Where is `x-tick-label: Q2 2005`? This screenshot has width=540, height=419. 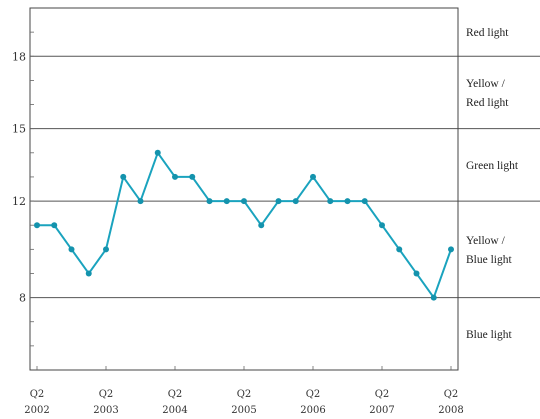 x-tick-label: Q2 2005 is located at coordinates (243, 402).